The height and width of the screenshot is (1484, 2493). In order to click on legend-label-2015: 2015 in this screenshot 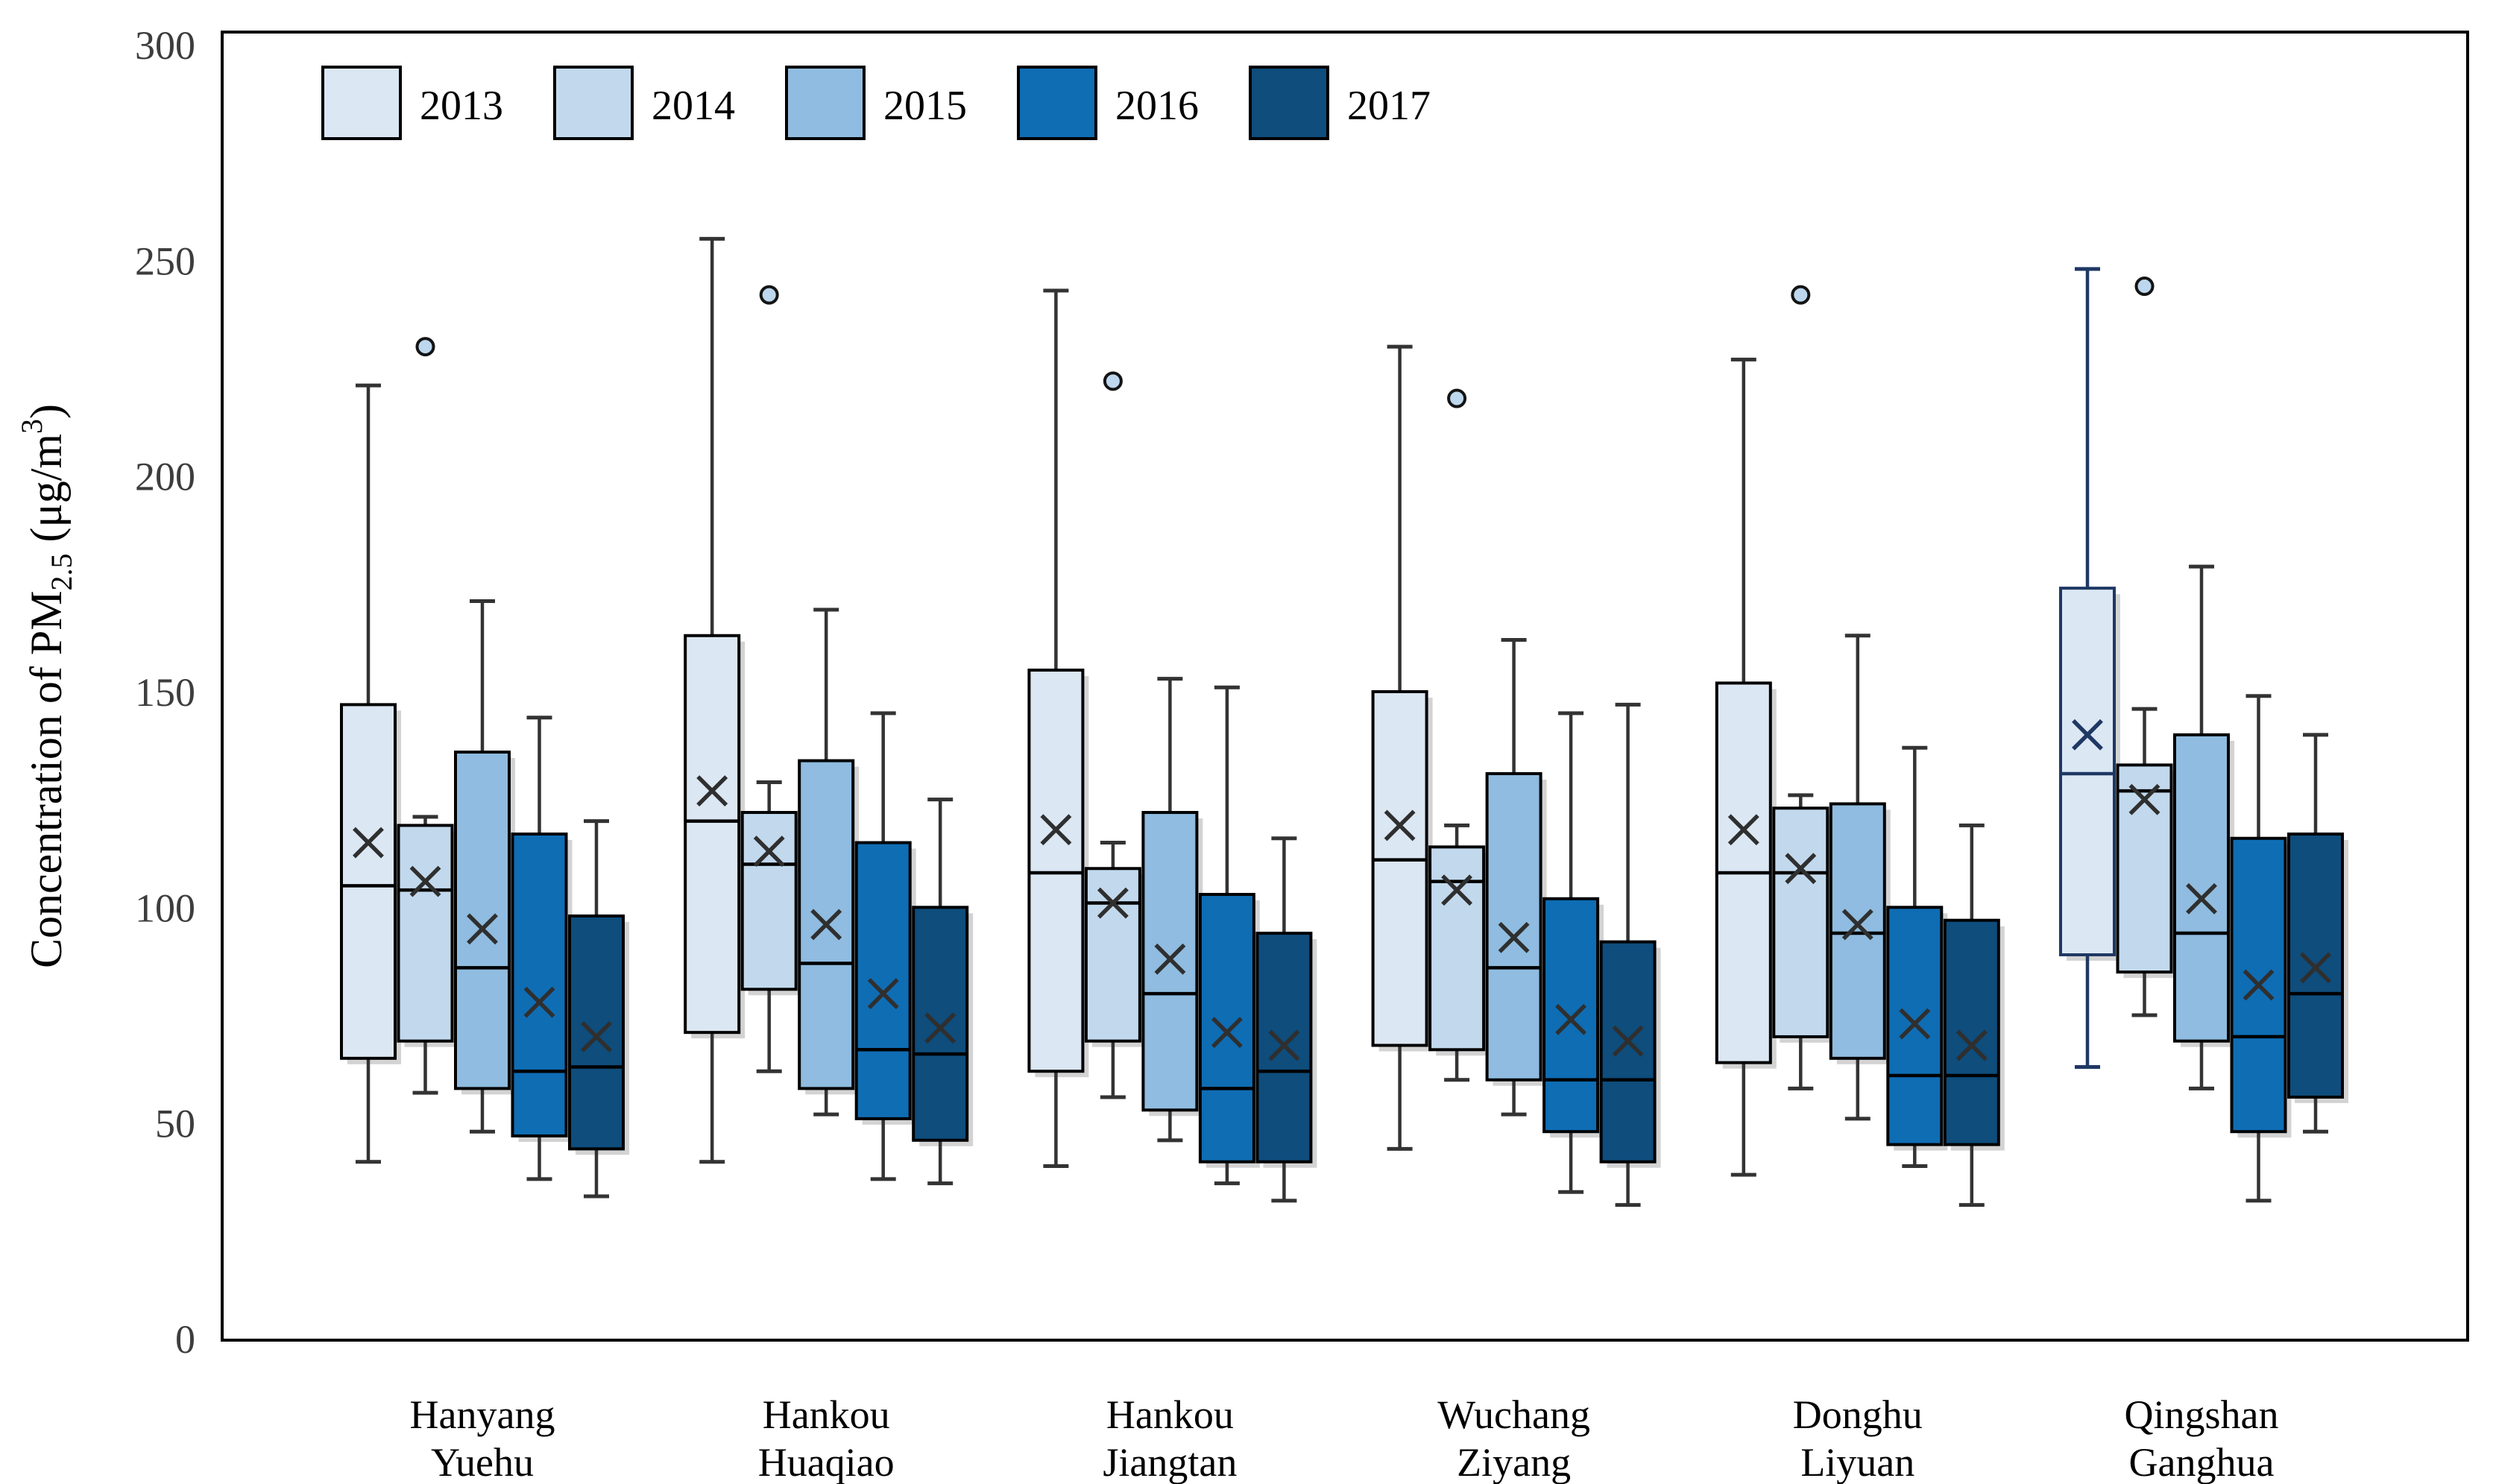, I will do `click(925, 106)`.